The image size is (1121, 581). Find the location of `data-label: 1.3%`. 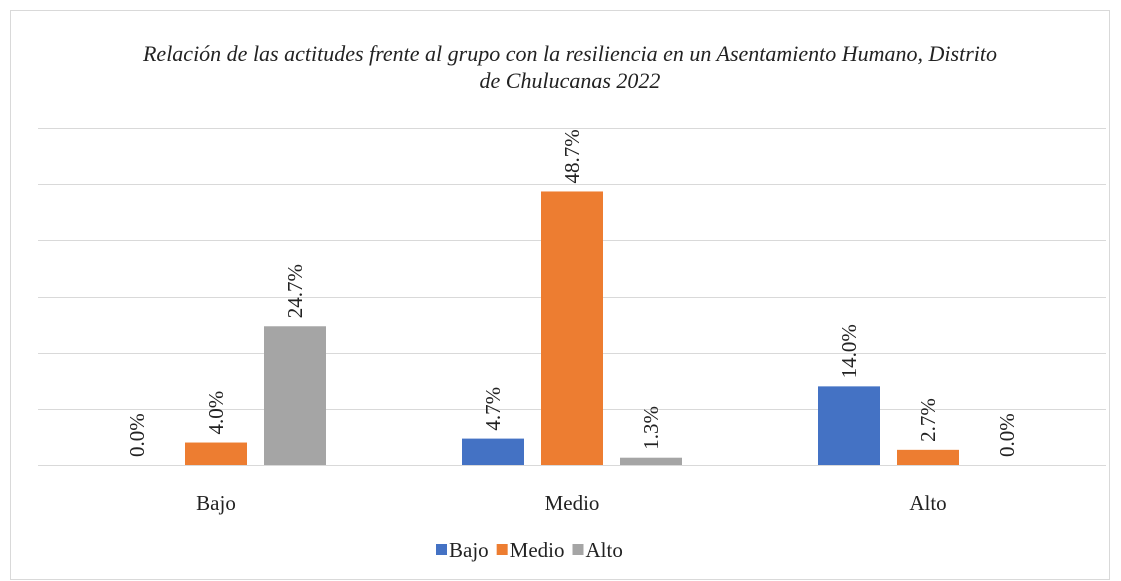

data-label: 1.3% is located at coordinates (651, 428).